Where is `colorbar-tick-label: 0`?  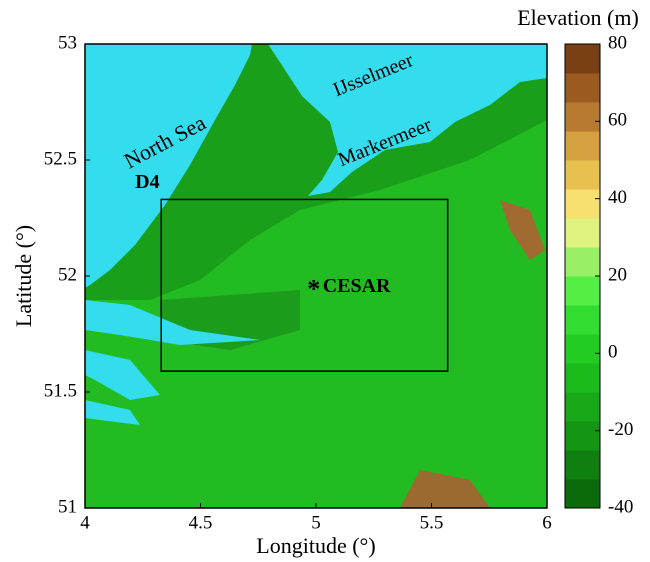 colorbar-tick-label: 0 is located at coordinates (613, 352).